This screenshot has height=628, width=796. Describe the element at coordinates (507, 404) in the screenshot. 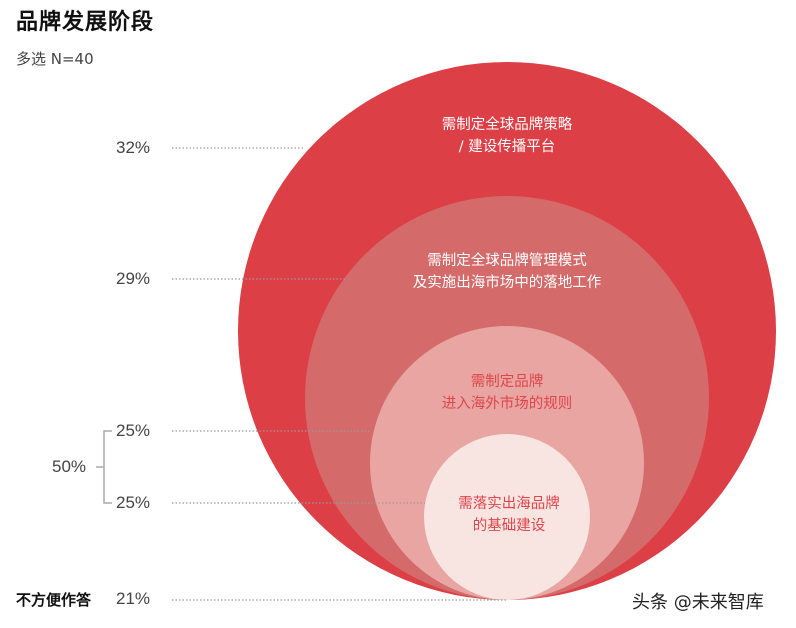

I see `label-line: 进入海外市场的规则` at that location.